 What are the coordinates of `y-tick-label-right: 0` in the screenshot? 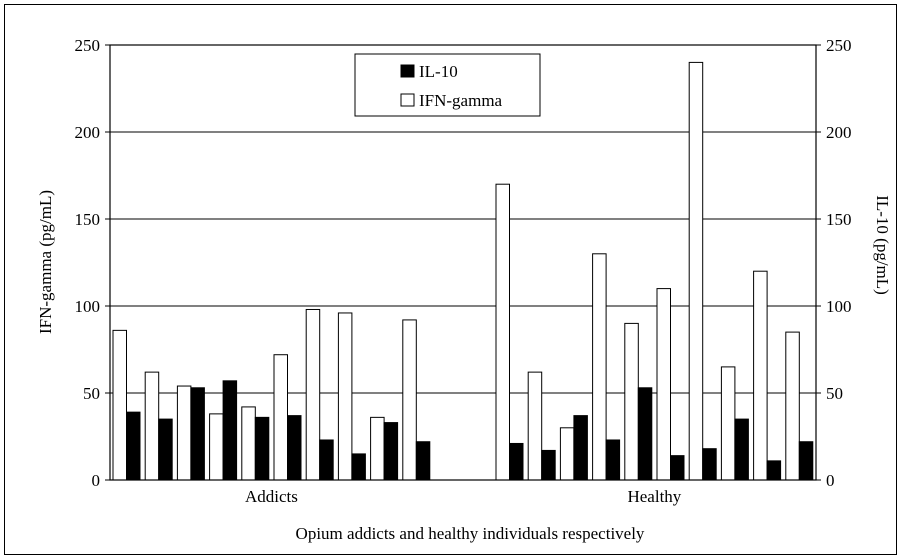 It's located at (830, 480).